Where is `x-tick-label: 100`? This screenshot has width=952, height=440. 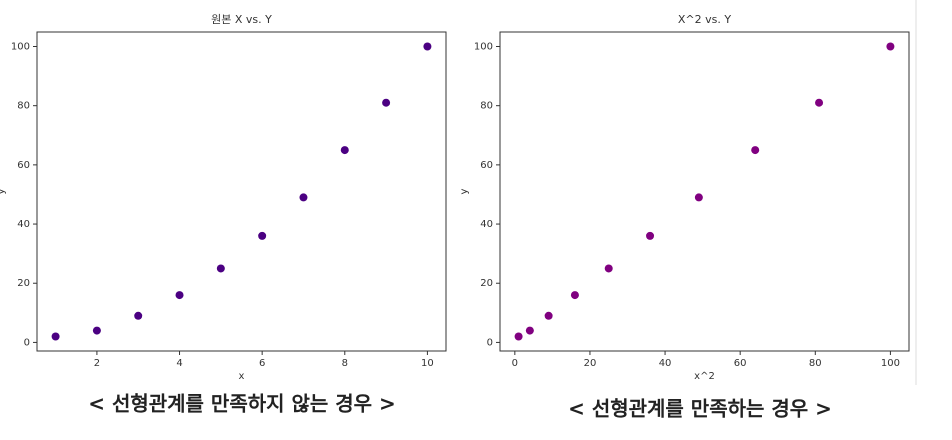 x-tick-label: 100 is located at coordinates (890, 363).